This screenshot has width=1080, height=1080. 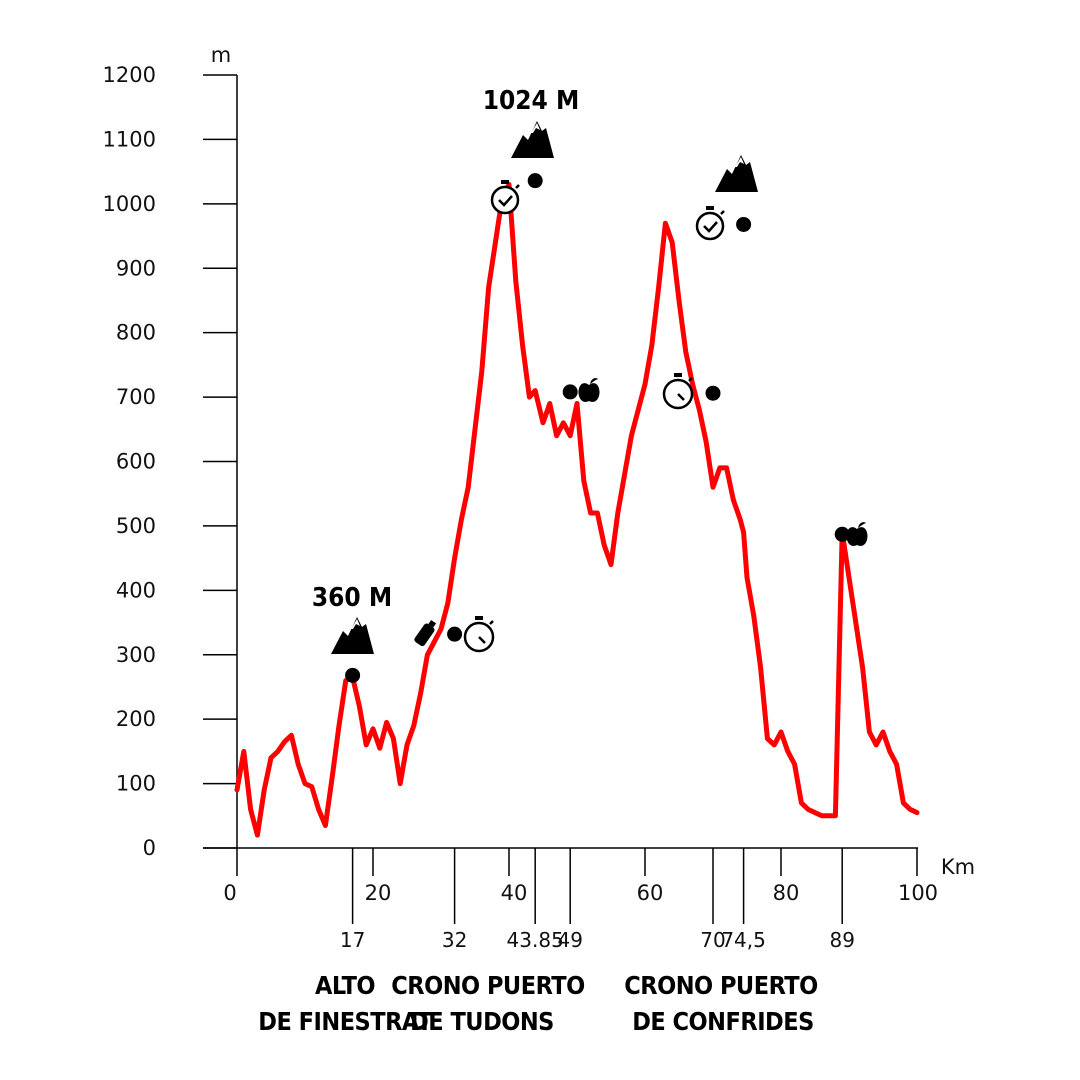 I want to click on x-axis-title: Km, so click(x=958, y=867).